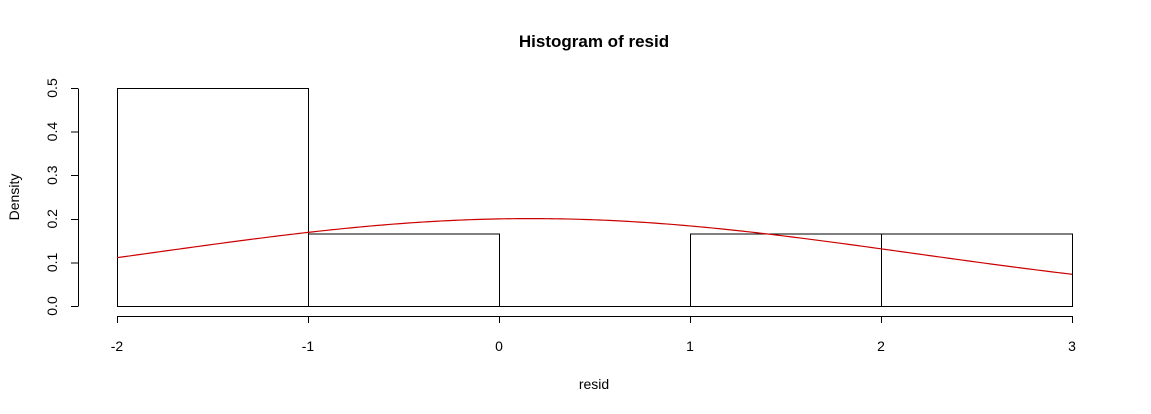 This screenshot has width=1151, height=414. Describe the element at coordinates (690, 346) in the screenshot. I see `x-tick-label: 1` at that location.